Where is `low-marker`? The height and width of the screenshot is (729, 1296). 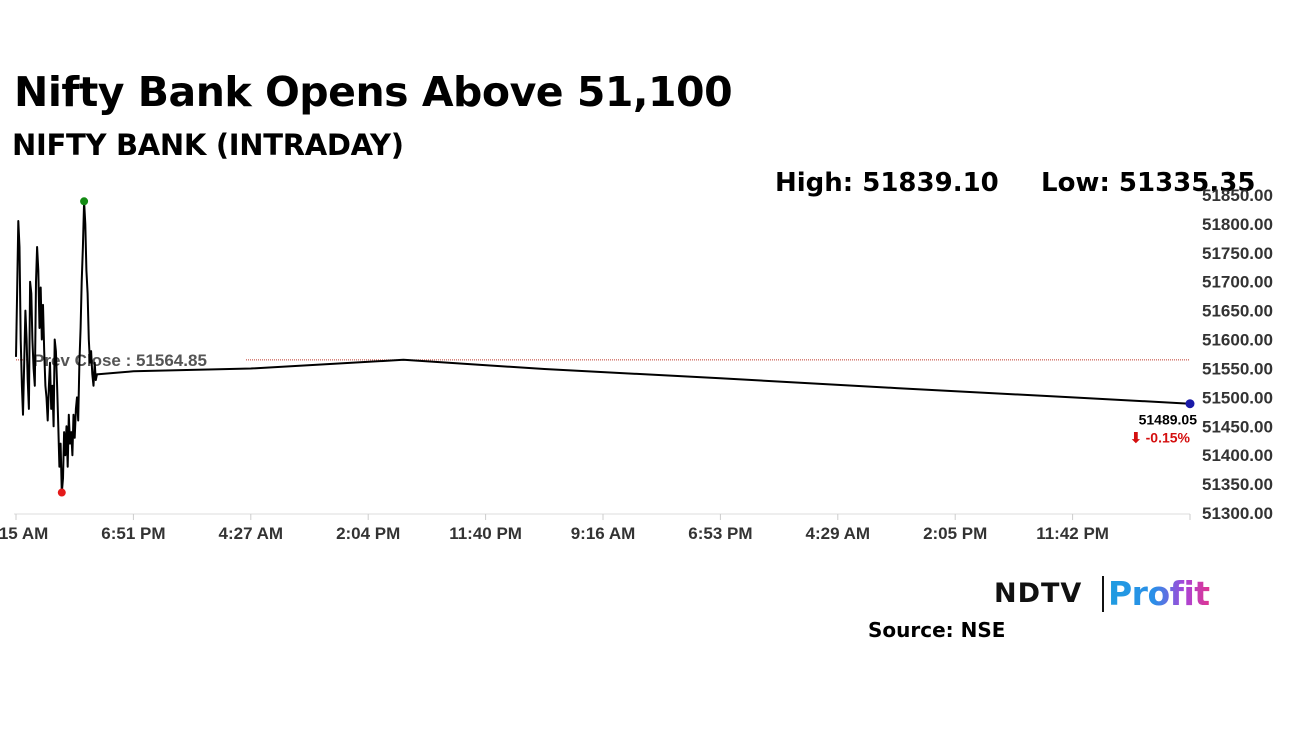 low-marker is located at coordinates (61, 492).